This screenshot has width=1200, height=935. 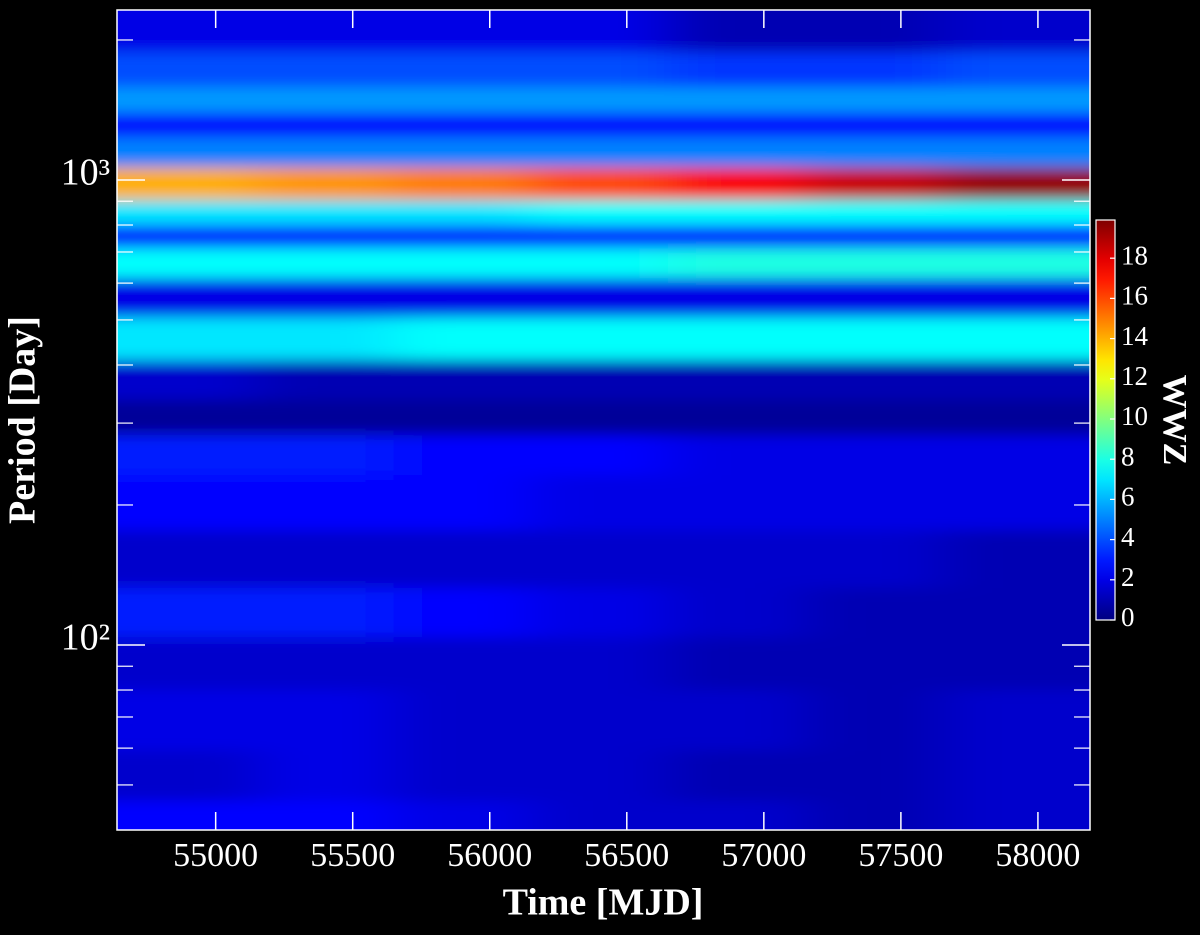 What do you see at coordinates (763, 855) in the screenshot?
I see `x-tick-label: 57000` at bounding box center [763, 855].